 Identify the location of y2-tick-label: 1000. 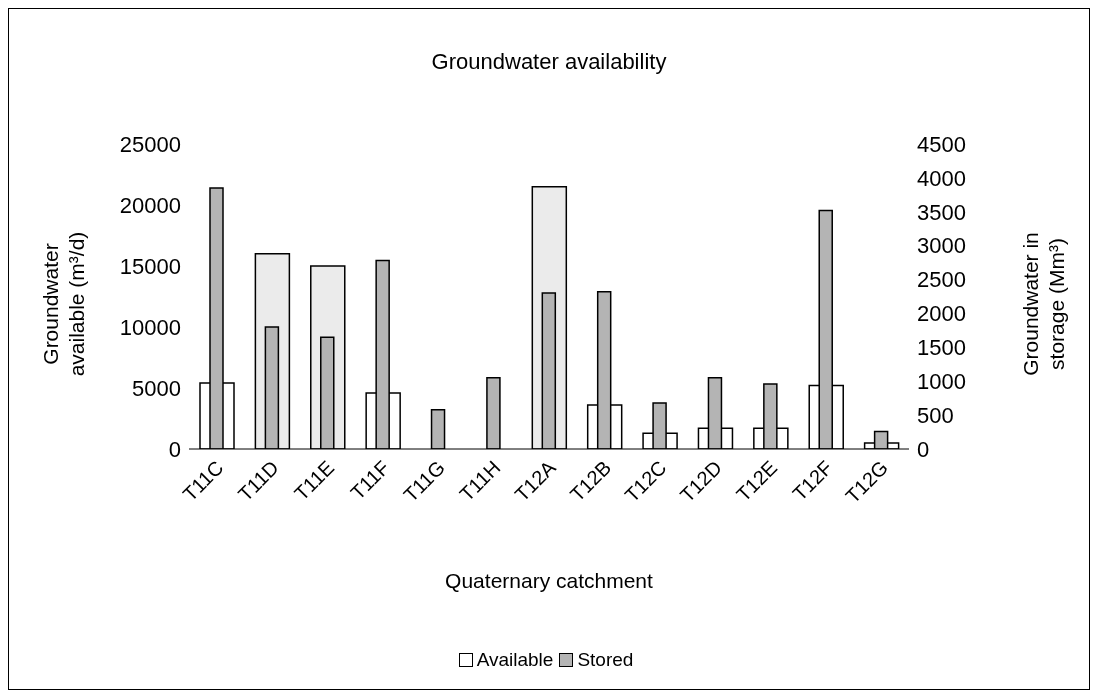
(941, 382).